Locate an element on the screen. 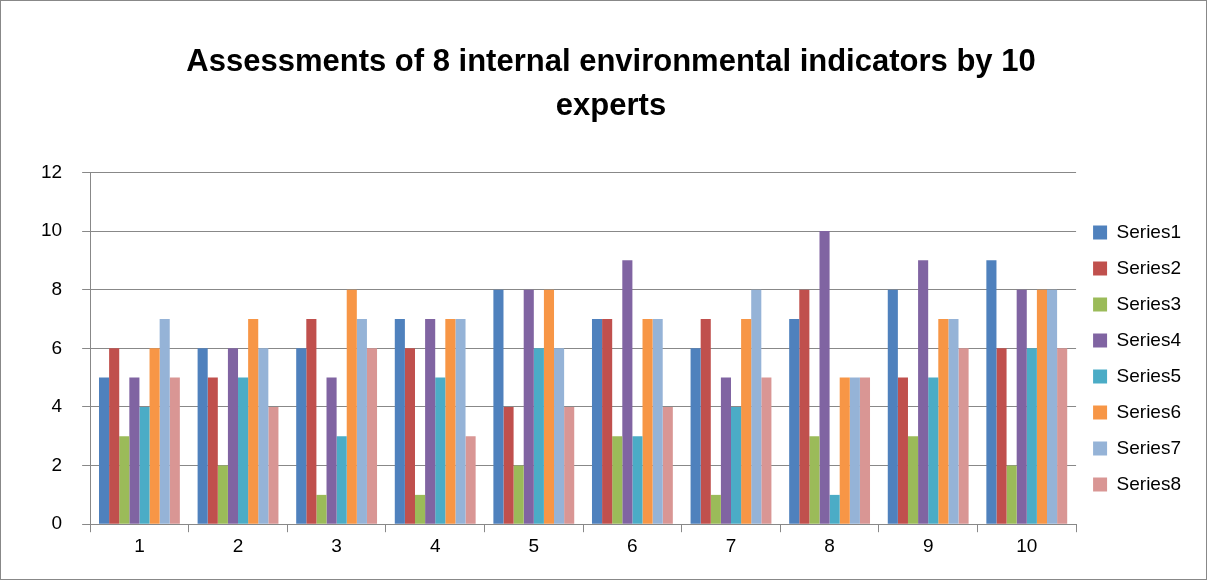 The width and height of the screenshot is (1207, 580). y-tick-label: 2 is located at coordinates (57, 464).